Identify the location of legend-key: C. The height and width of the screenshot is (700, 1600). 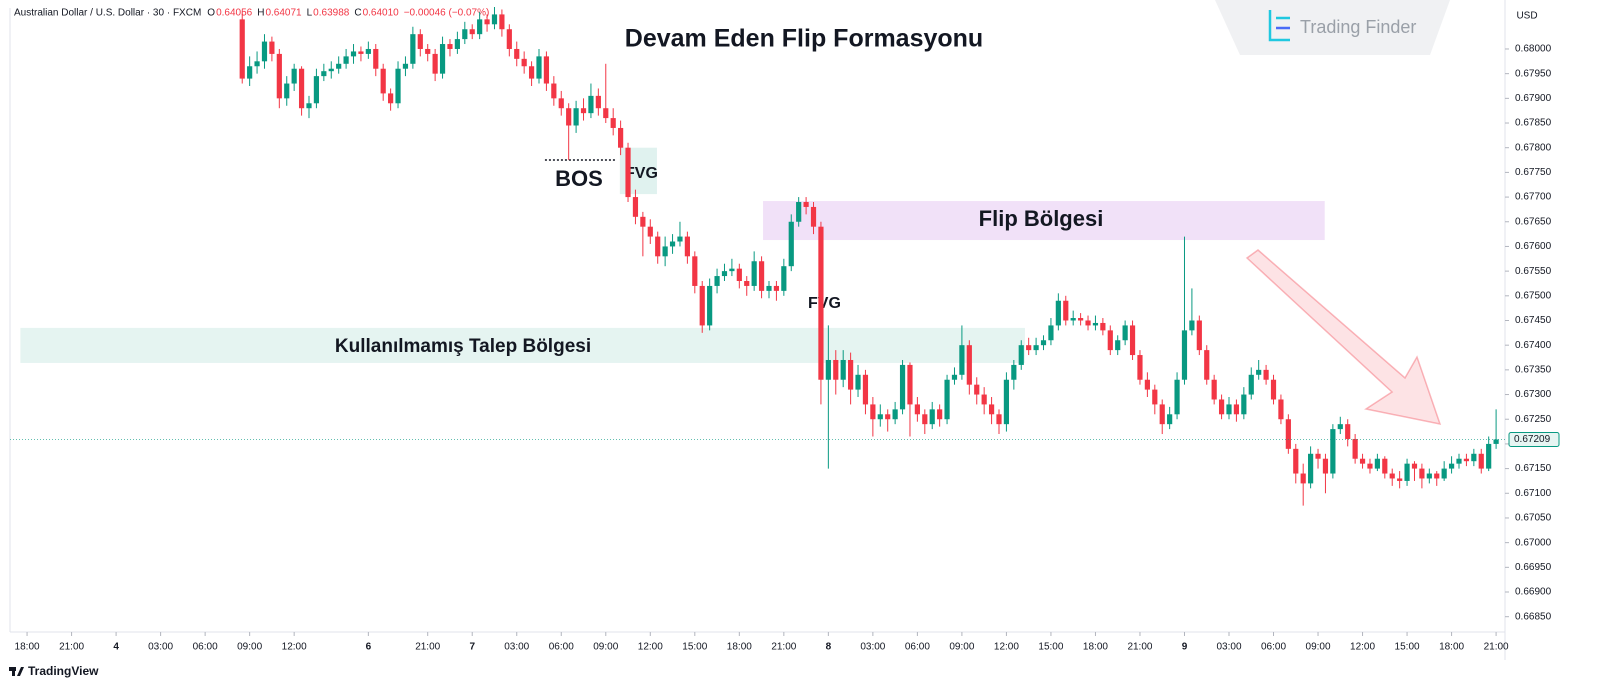
(357, 13).